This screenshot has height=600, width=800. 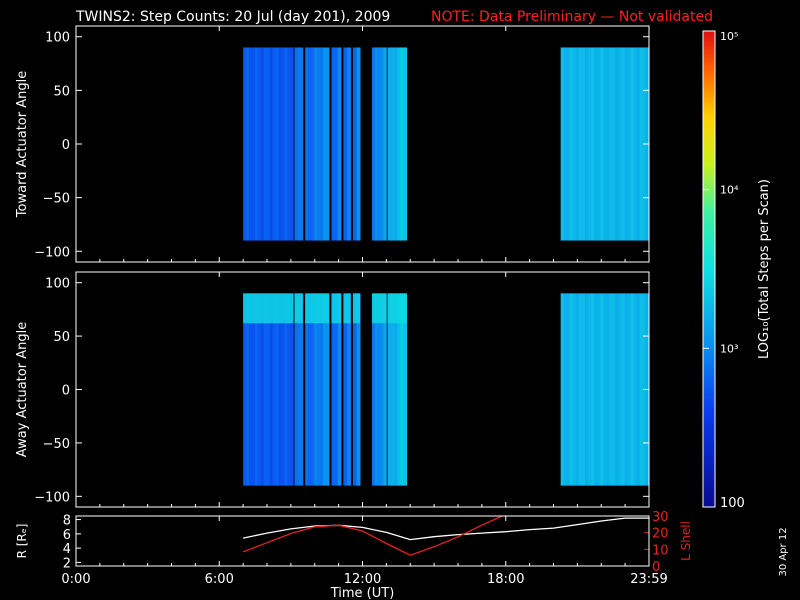 I want to click on colorbar, so click(x=709, y=269).